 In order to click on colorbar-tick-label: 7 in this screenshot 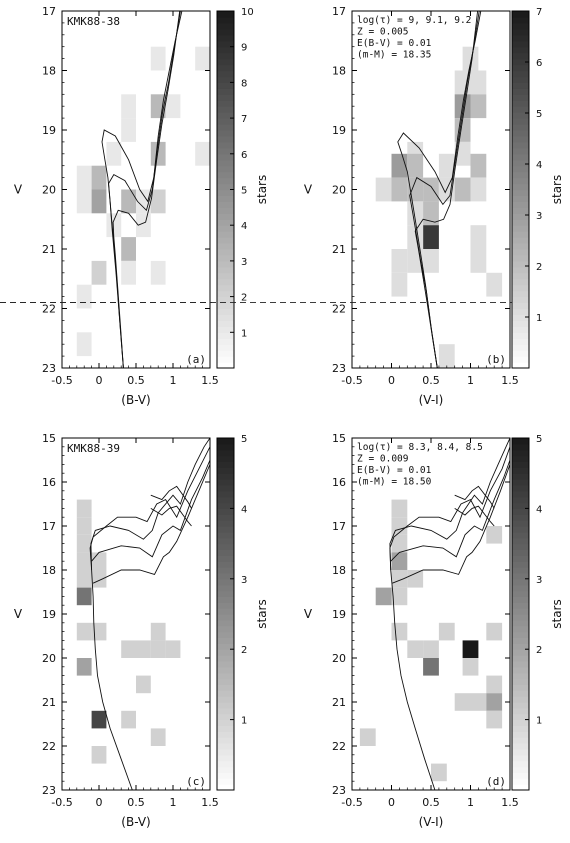, I will do `click(244, 119)`.